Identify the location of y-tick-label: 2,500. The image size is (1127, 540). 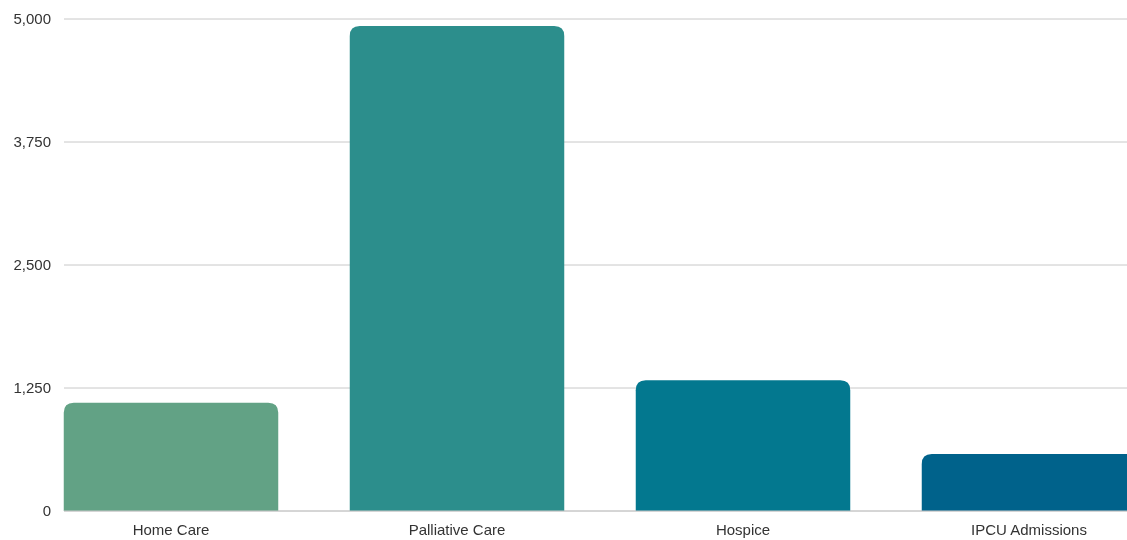
(32, 265).